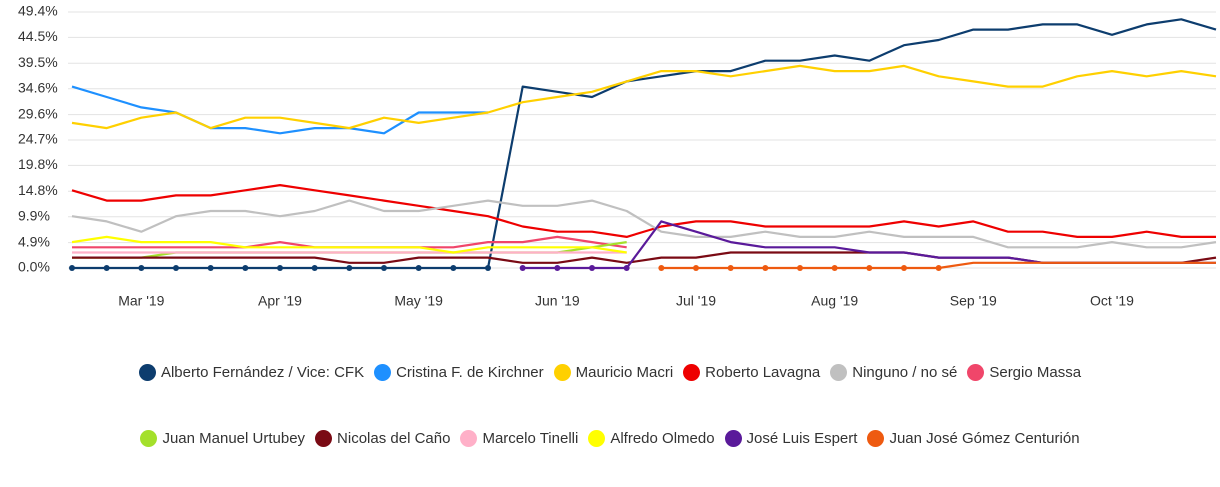 The height and width of the screenshot is (487, 1220). I want to click on x-tick-label: Apr '19, so click(280, 301).